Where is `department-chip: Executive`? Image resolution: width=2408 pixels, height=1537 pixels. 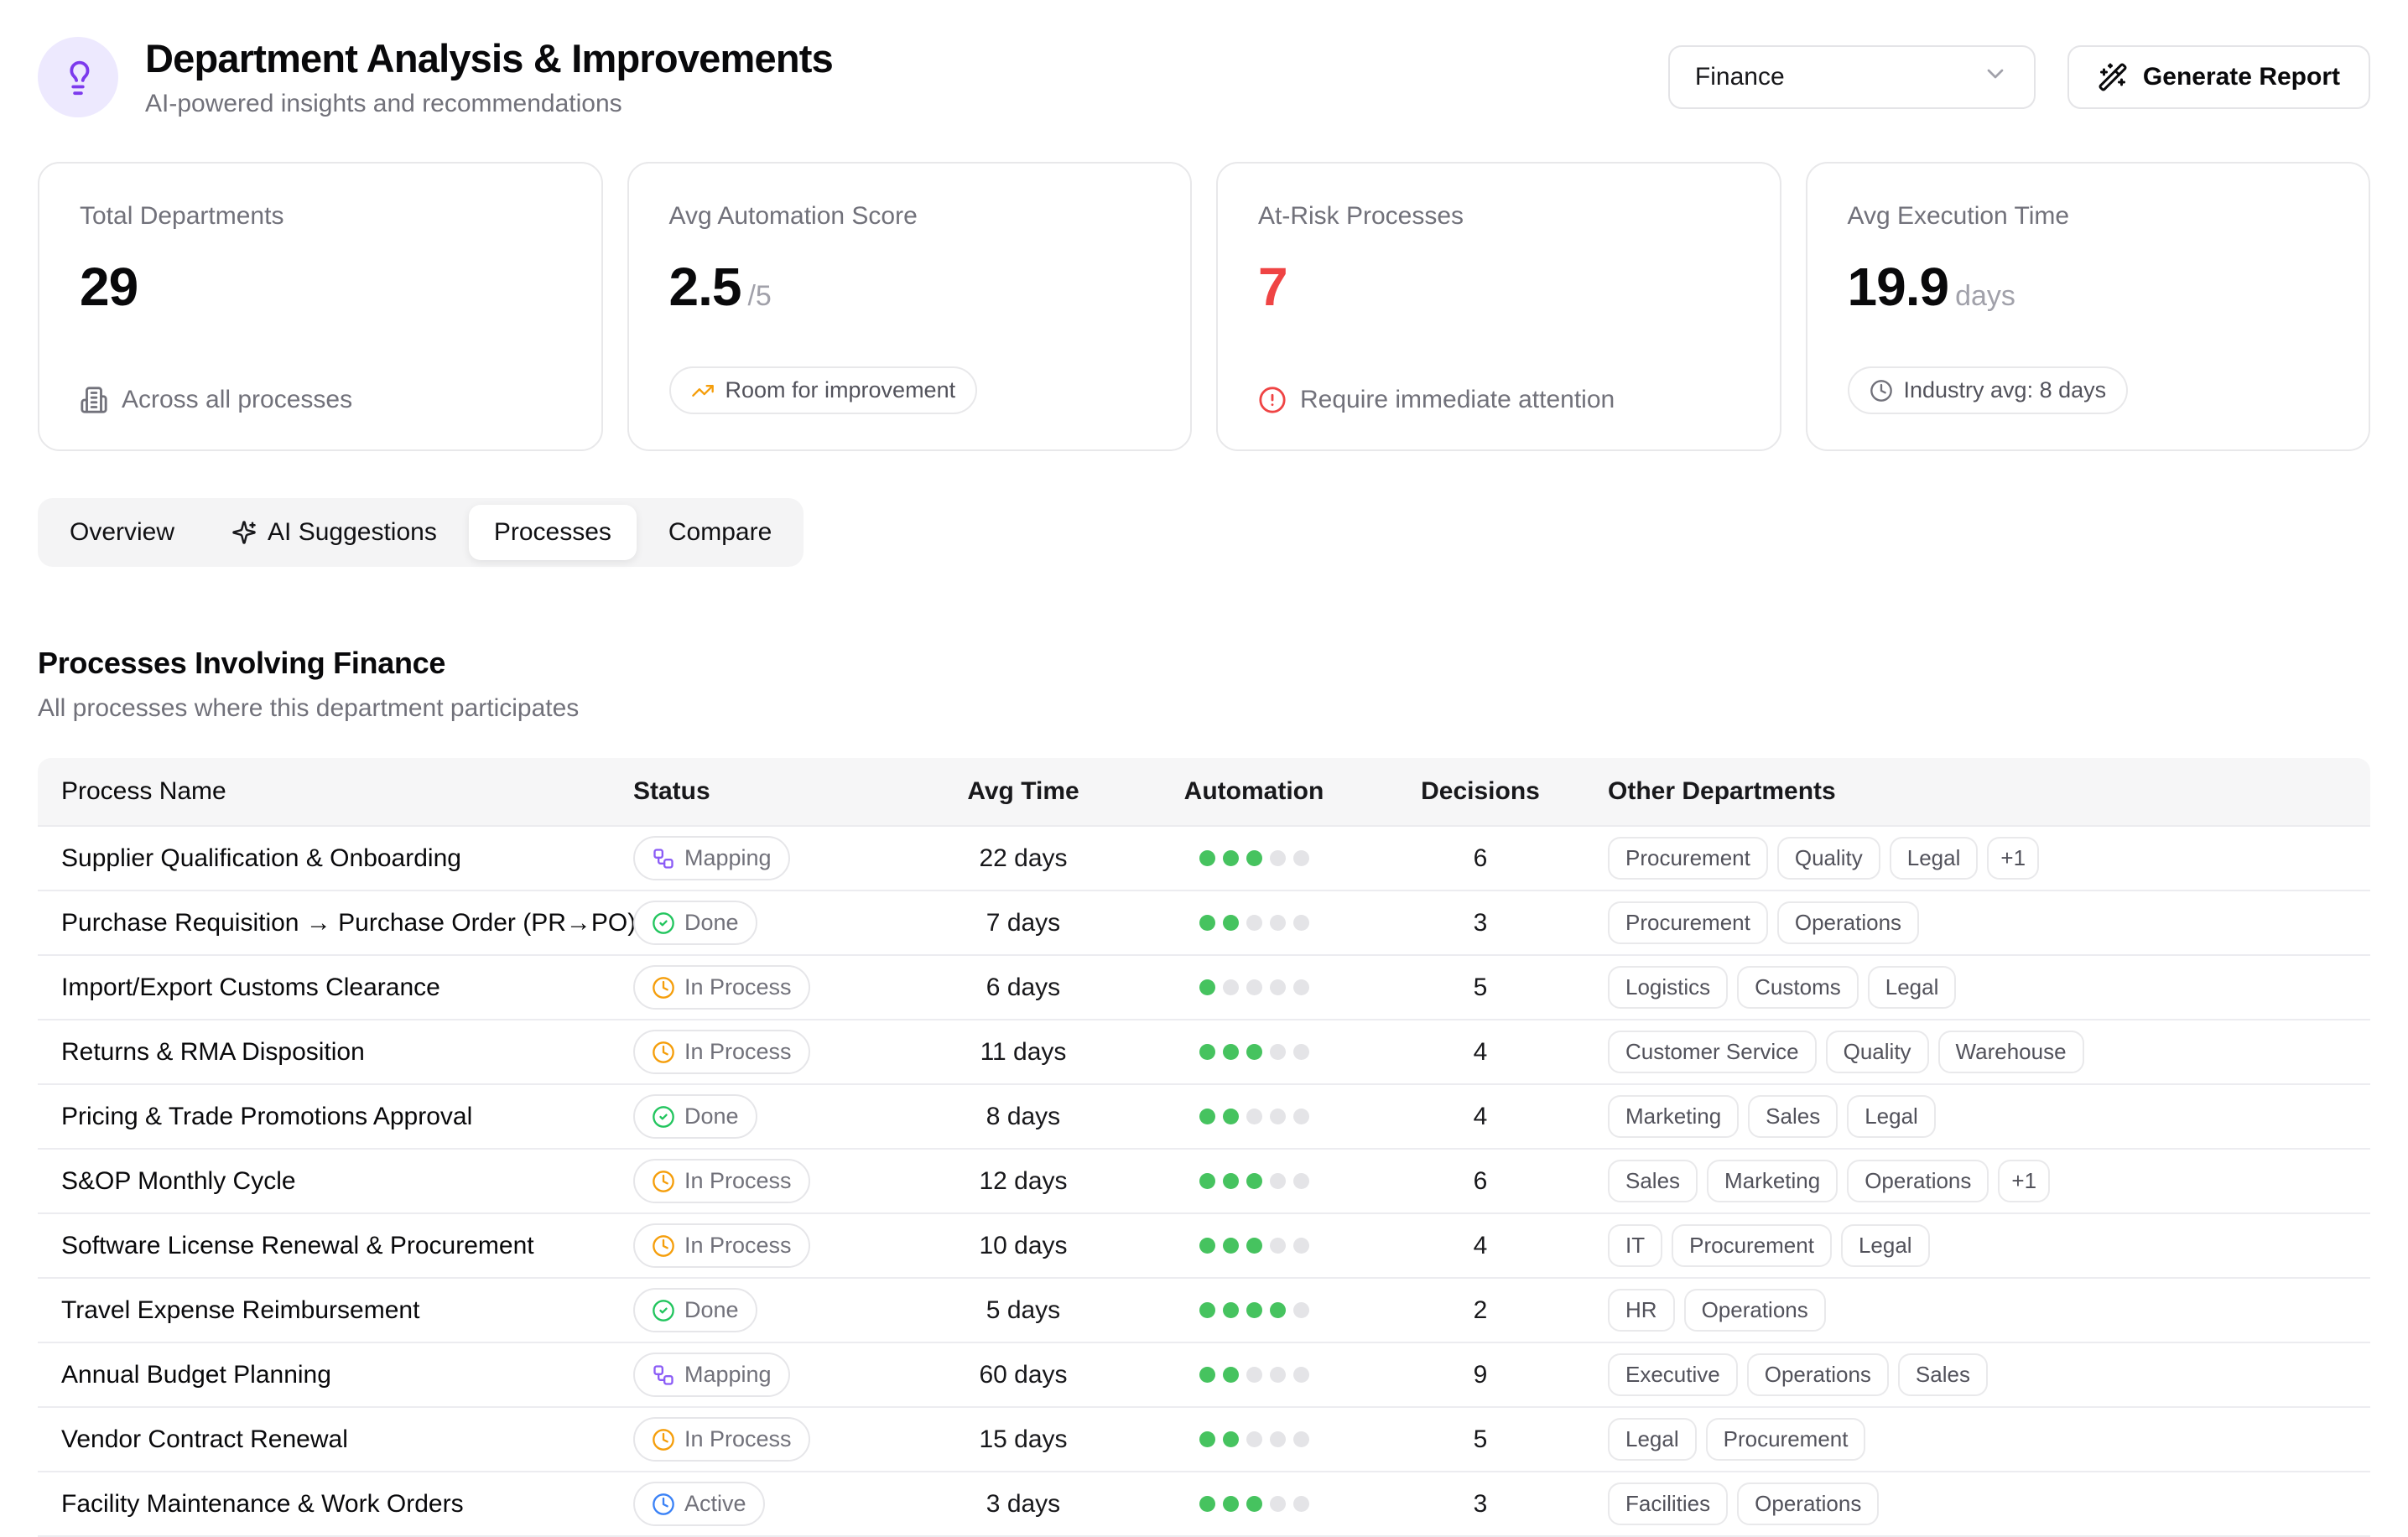
department-chip: Executive is located at coordinates (1673, 1374).